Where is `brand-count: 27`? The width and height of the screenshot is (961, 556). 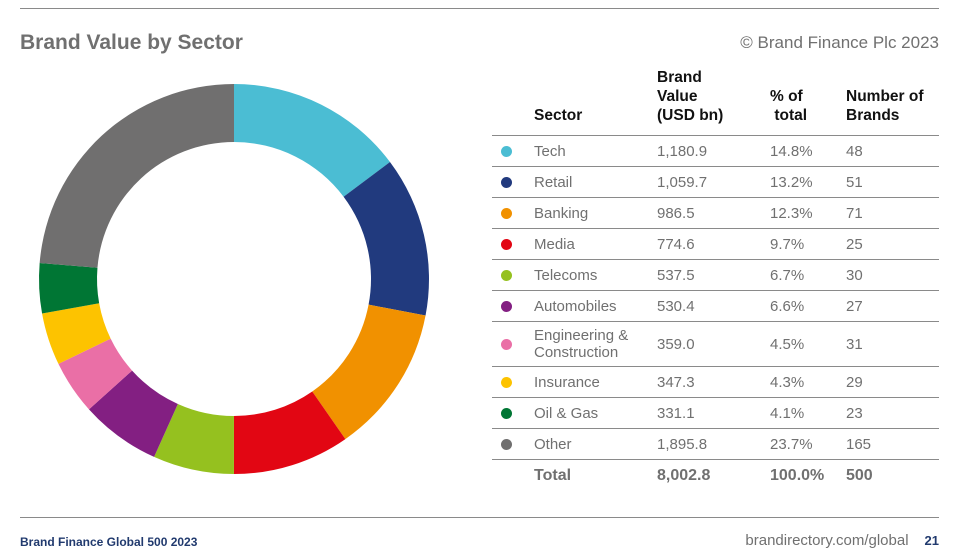
brand-count: 27 is located at coordinates (892, 306).